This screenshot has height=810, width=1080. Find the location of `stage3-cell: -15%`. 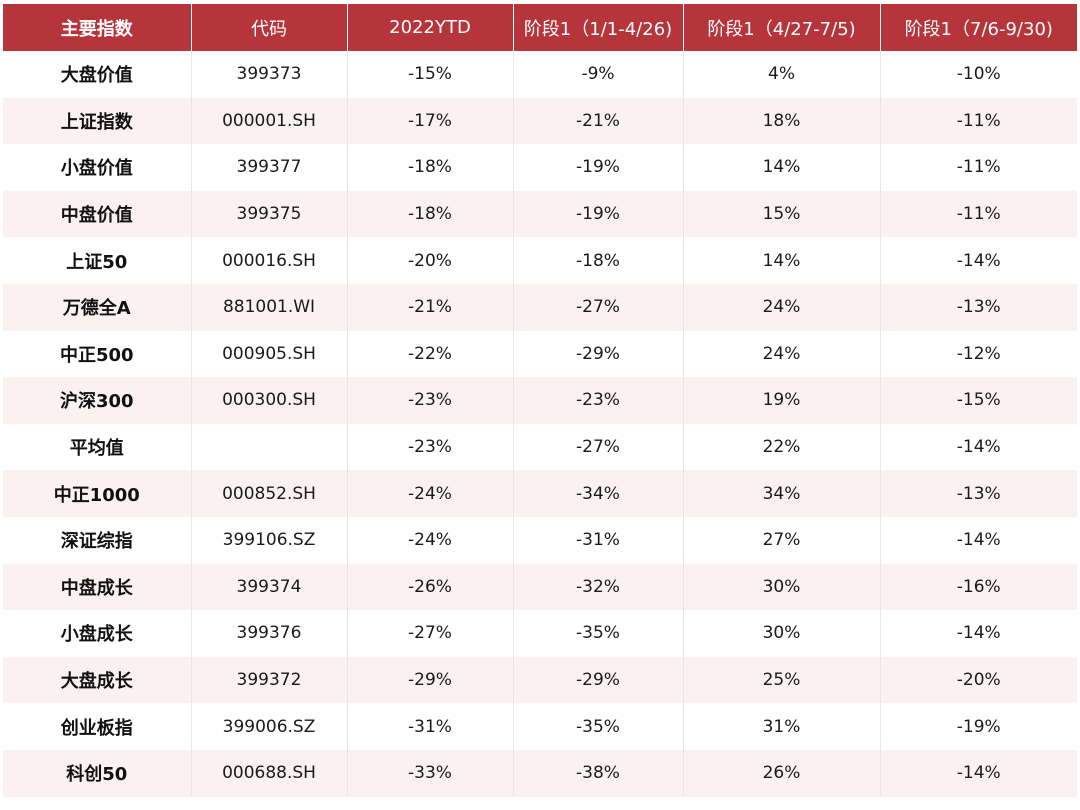

stage3-cell: -15% is located at coordinates (978, 400).